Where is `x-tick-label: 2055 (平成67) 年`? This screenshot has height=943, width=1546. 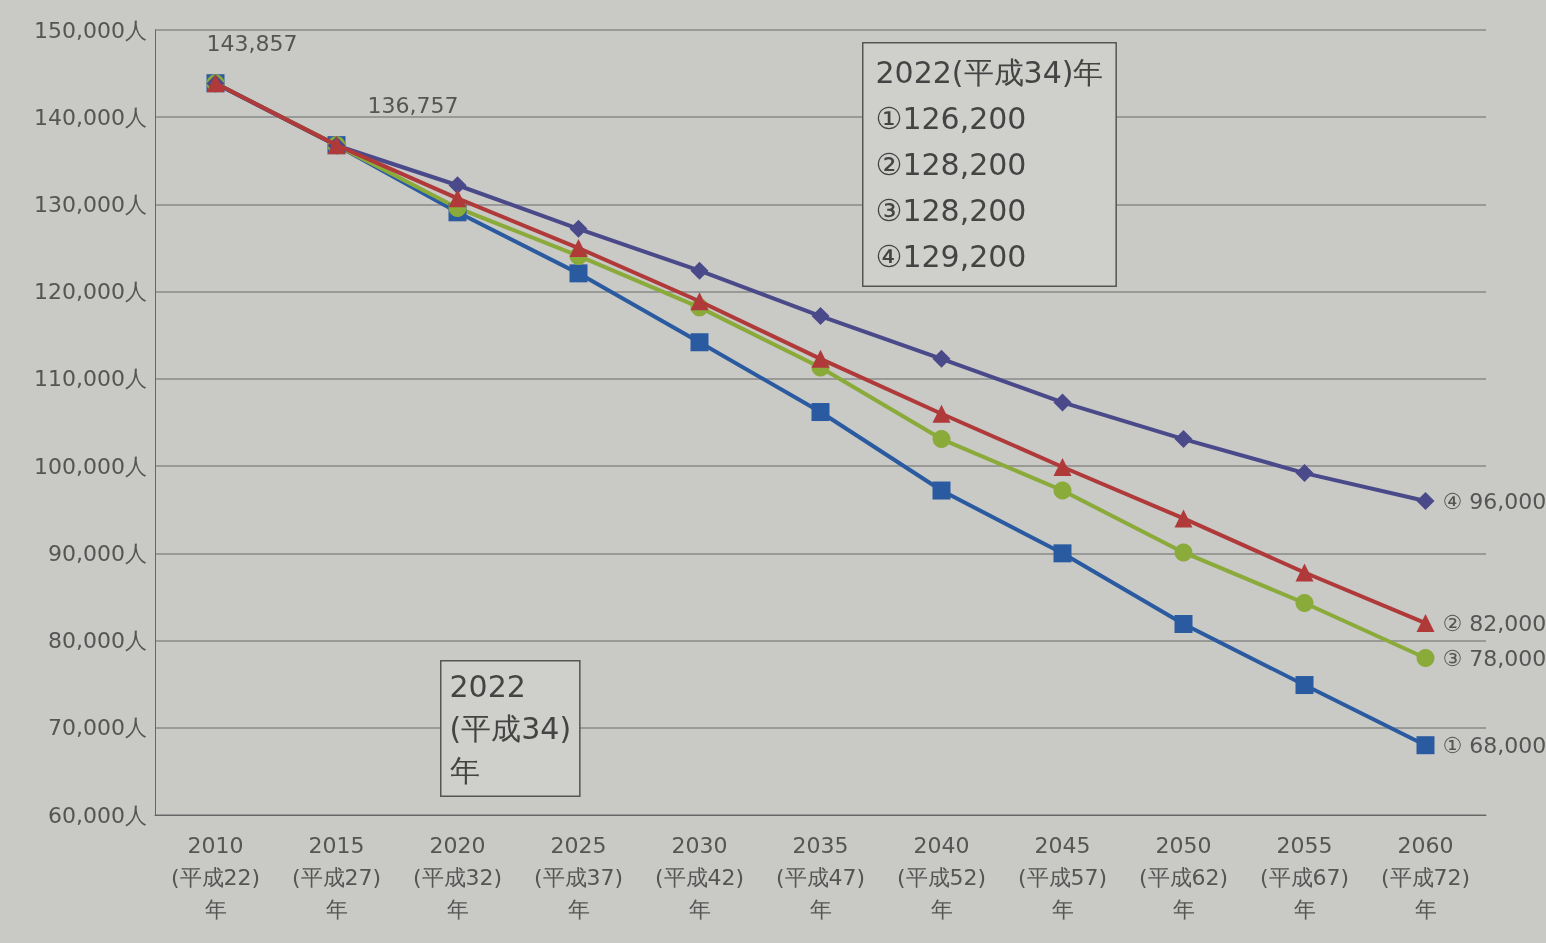
x-tick-label: 2055 (平成67) 年 is located at coordinates (1304, 877).